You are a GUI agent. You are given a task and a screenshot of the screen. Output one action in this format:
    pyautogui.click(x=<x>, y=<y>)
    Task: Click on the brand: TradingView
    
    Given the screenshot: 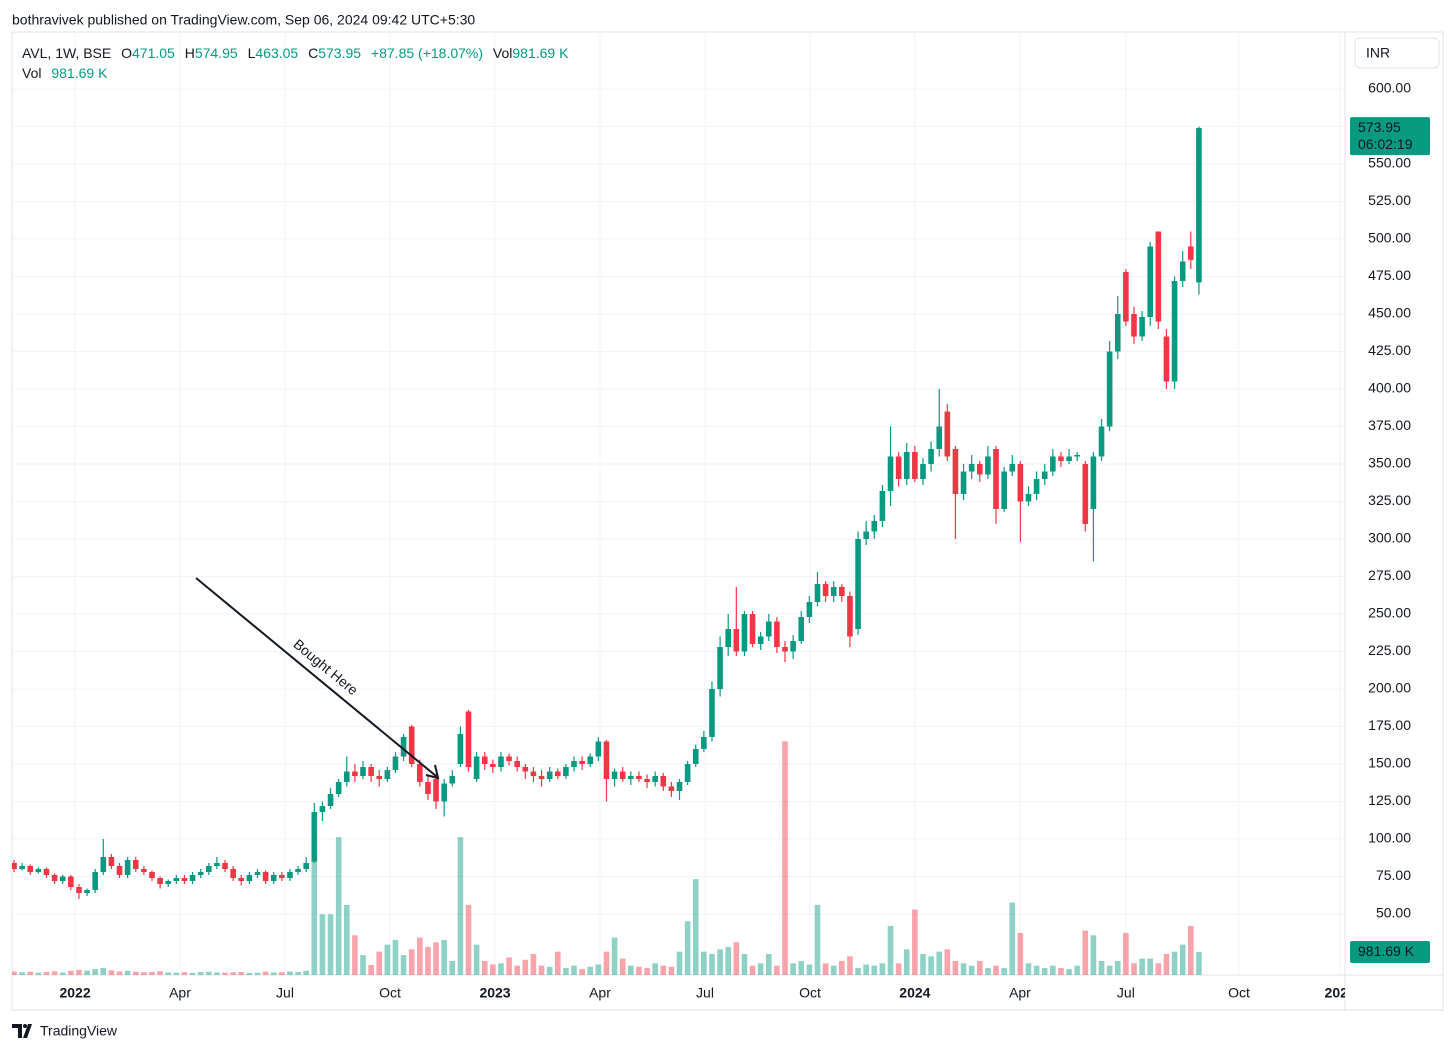 What is the action you would take?
    pyautogui.click(x=79, y=1031)
    